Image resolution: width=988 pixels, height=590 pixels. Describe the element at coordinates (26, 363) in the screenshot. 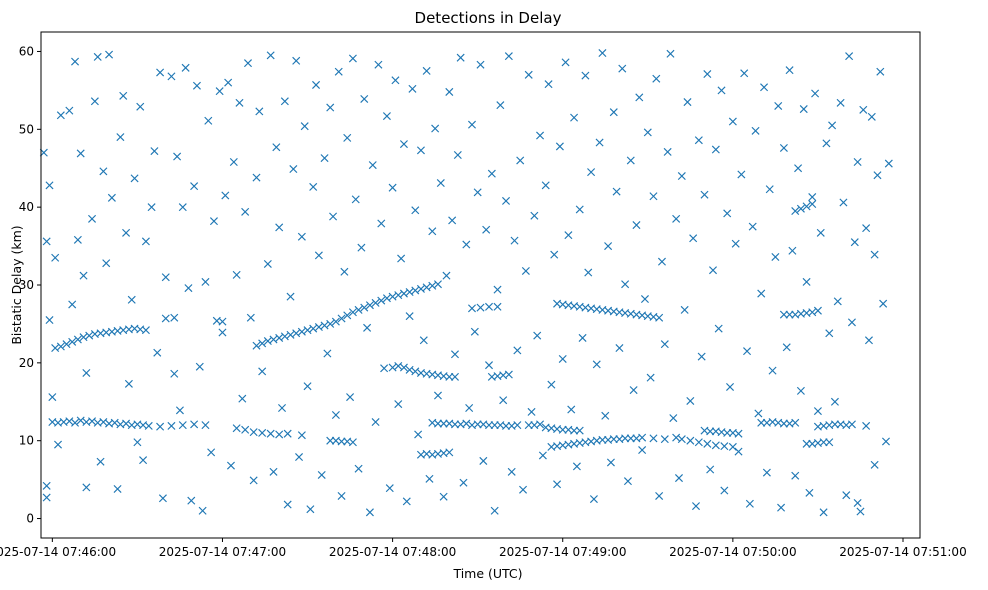

I see `y-tick-label: 20` at that location.